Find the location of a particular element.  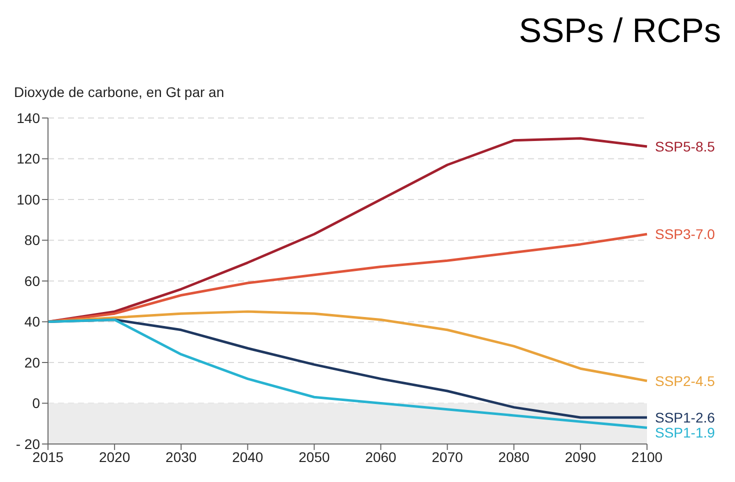

x-tick-label: 2020 is located at coordinates (114, 456).